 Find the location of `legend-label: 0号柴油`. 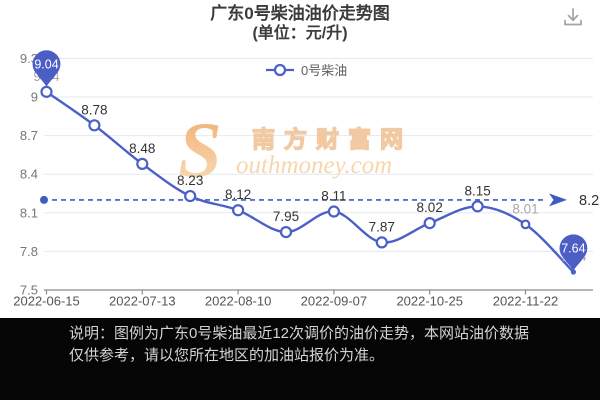

legend-label: 0号柴油 is located at coordinates (324, 70).